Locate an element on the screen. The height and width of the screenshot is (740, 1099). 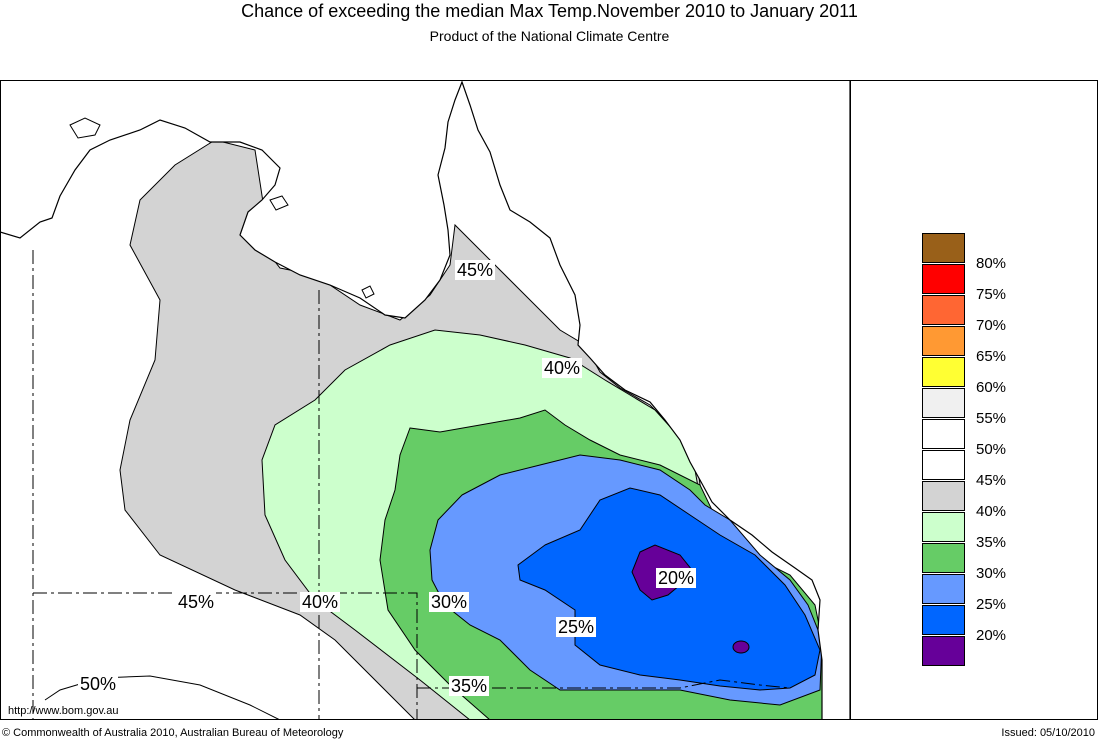
legend-label: 60% is located at coordinates (991, 387).